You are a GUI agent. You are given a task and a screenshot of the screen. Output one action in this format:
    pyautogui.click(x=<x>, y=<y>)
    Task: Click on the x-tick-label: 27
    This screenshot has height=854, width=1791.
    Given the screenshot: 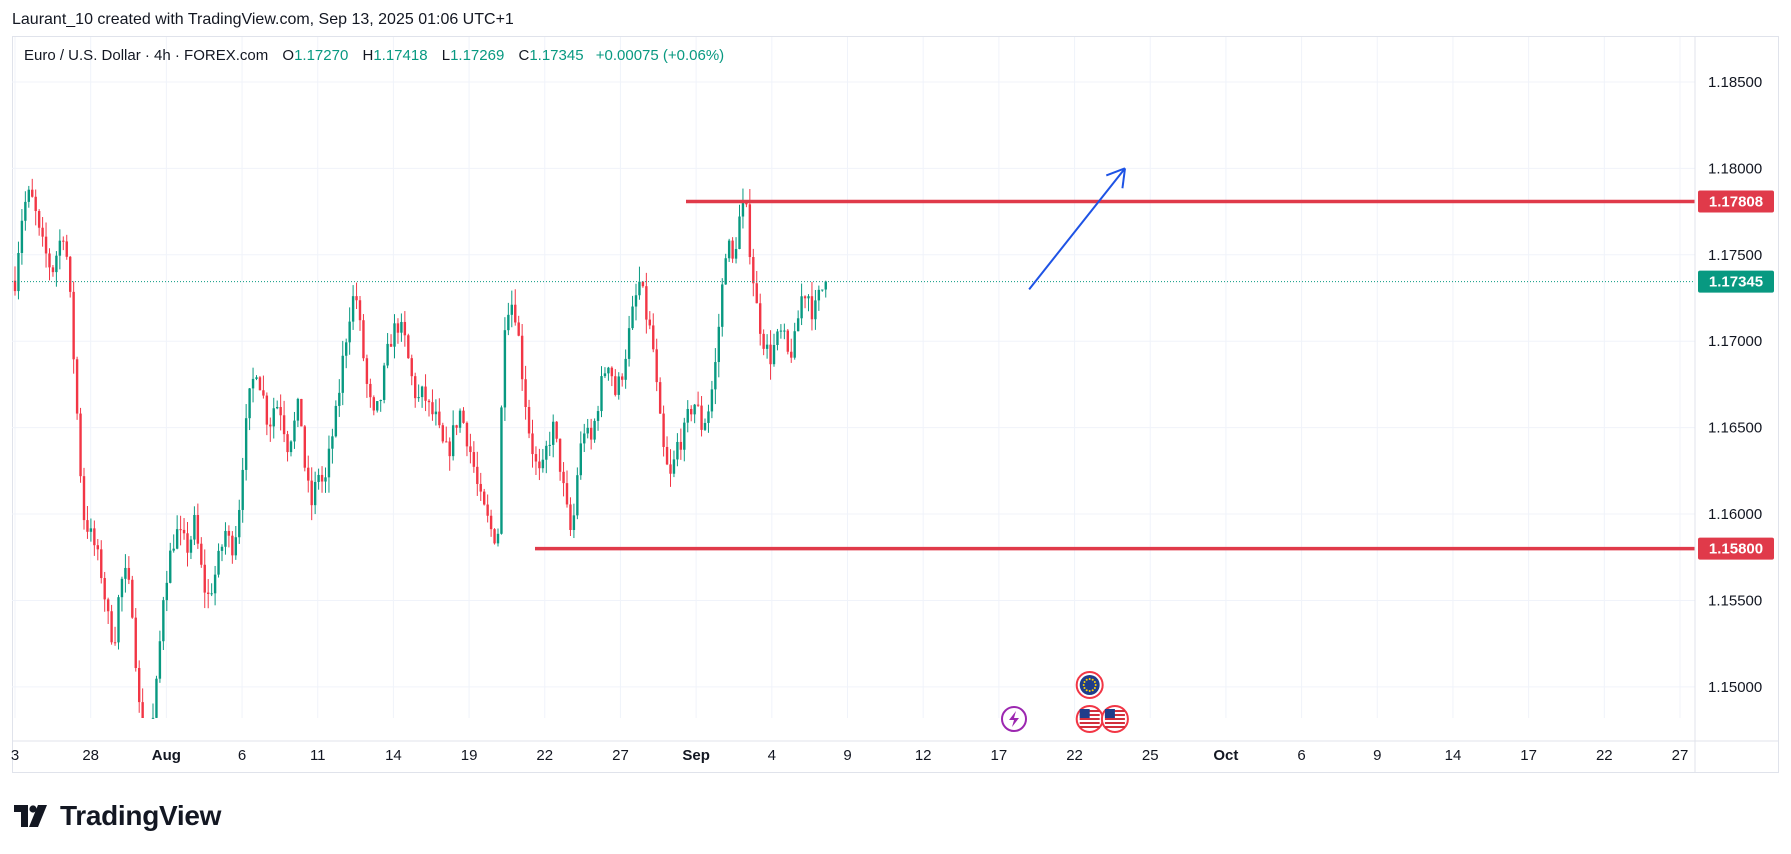 What is the action you would take?
    pyautogui.click(x=620, y=755)
    